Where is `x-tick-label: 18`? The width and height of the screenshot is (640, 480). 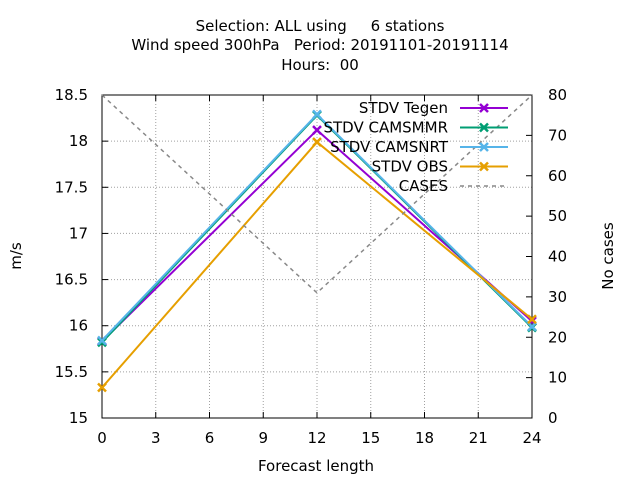
x-tick-label: 18 is located at coordinates (424, 438).